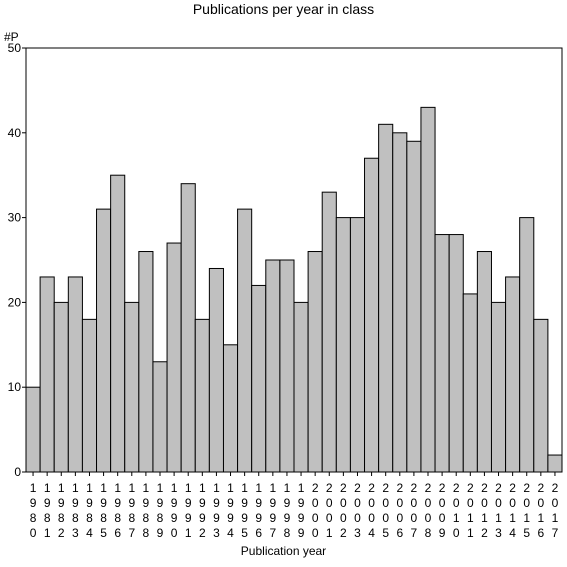  I want to click on x-axis-label: Publication year, so click(283, 551).